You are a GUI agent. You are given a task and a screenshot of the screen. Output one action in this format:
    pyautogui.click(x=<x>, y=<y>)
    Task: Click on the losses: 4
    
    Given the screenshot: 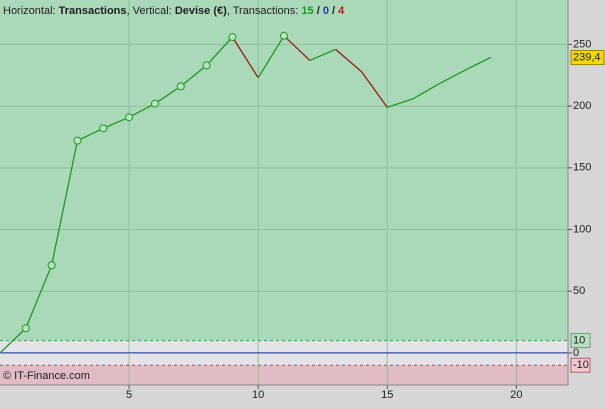 What is the action you would take?
    pyautogui.click(x=341, y=11)
    